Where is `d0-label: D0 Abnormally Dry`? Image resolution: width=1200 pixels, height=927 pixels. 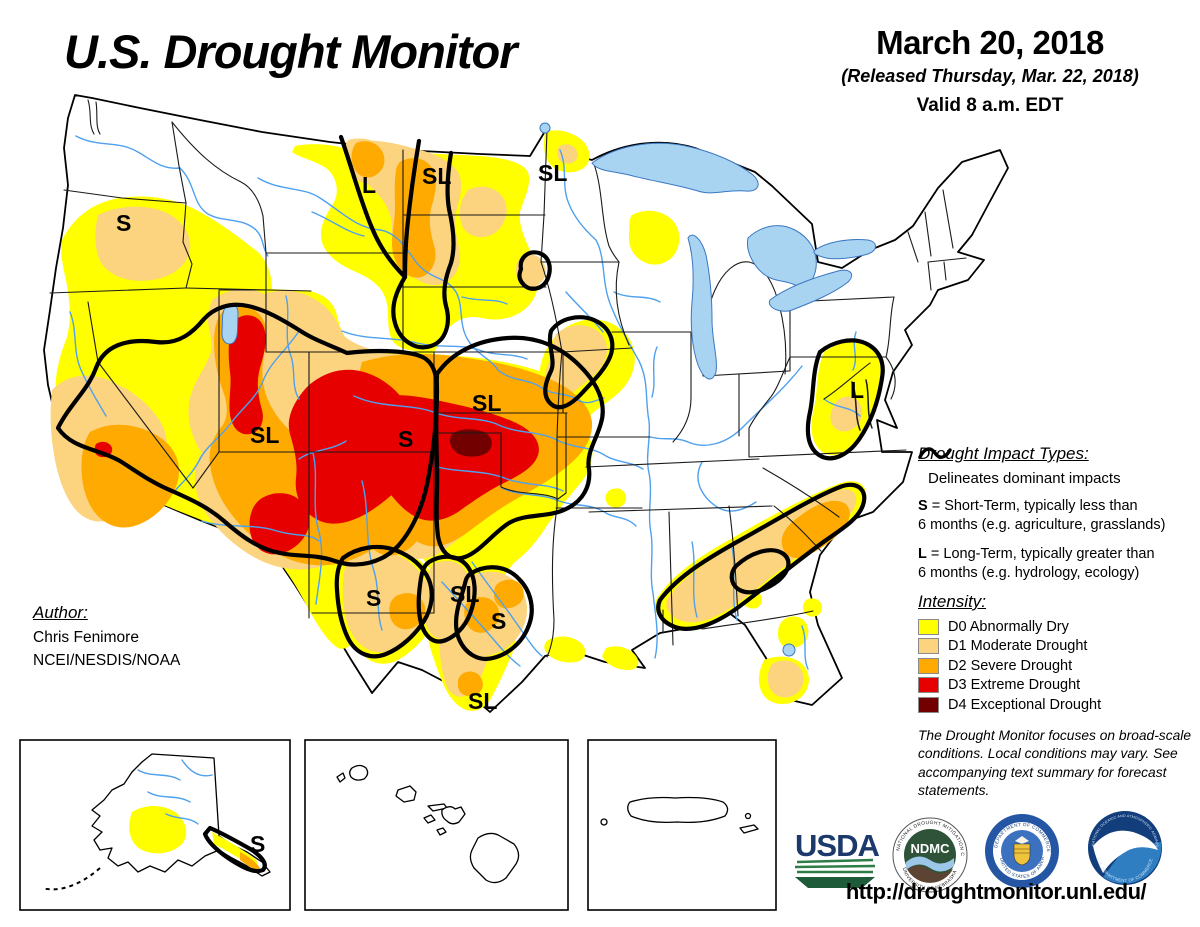
d0-label: D0 Abnormally Dry is located at coordinates (1008, 626).